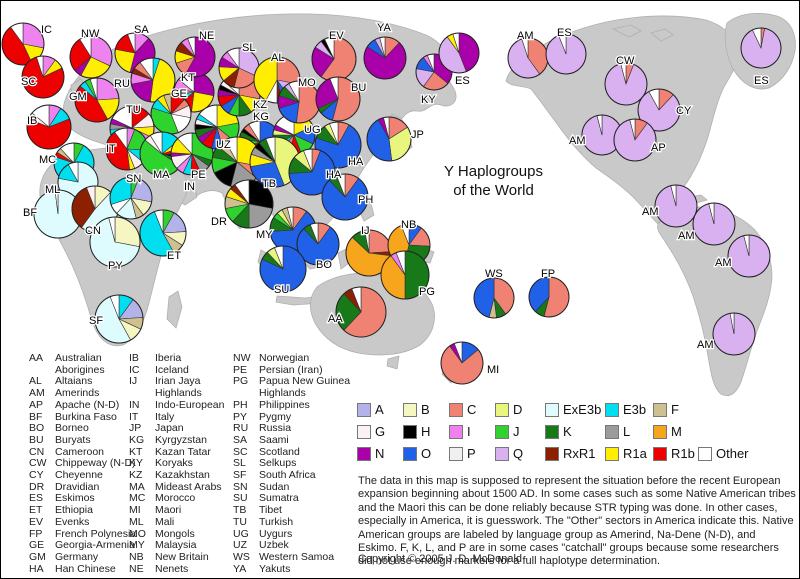 Image resolution: width=800 pixels, height=579 pixels. I want to click on abbrev-code: SF, so click(240, 475).